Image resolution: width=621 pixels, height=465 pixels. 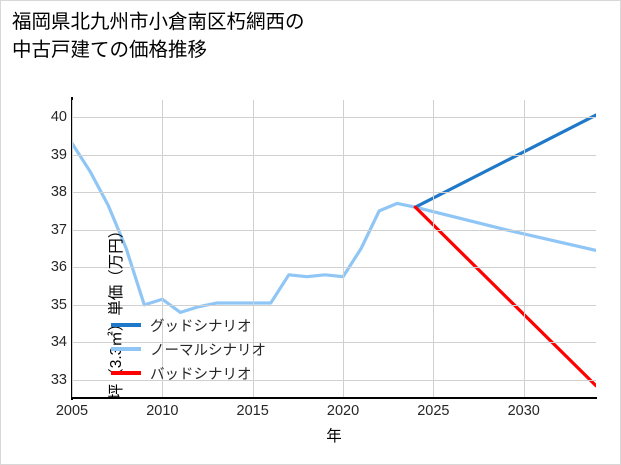 I want to click on x-tick-label: 2010, so click(x=162, y=411).